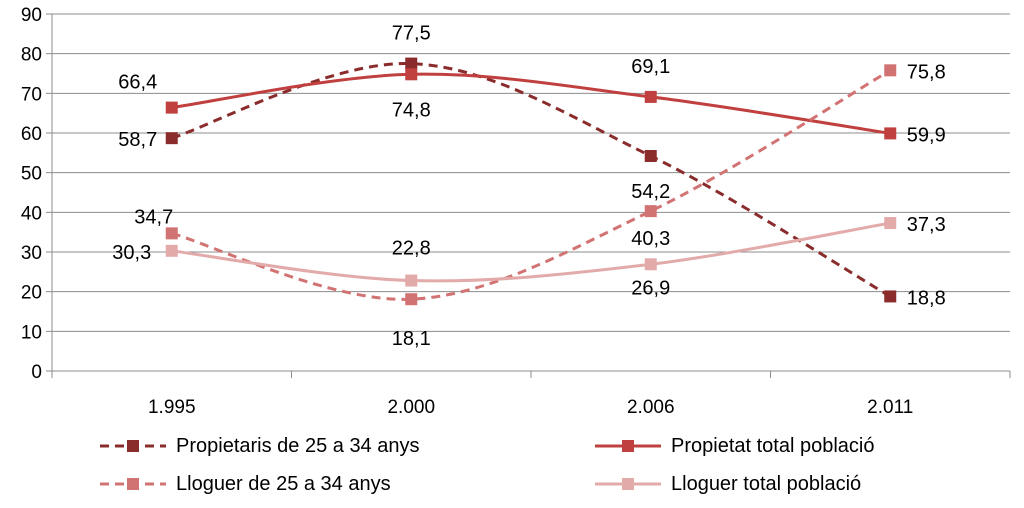 The image size is (1024, 508). Describe the element at coordinates (31, 174) in the screenshot. I see `y-tick-label: 50` at that location.